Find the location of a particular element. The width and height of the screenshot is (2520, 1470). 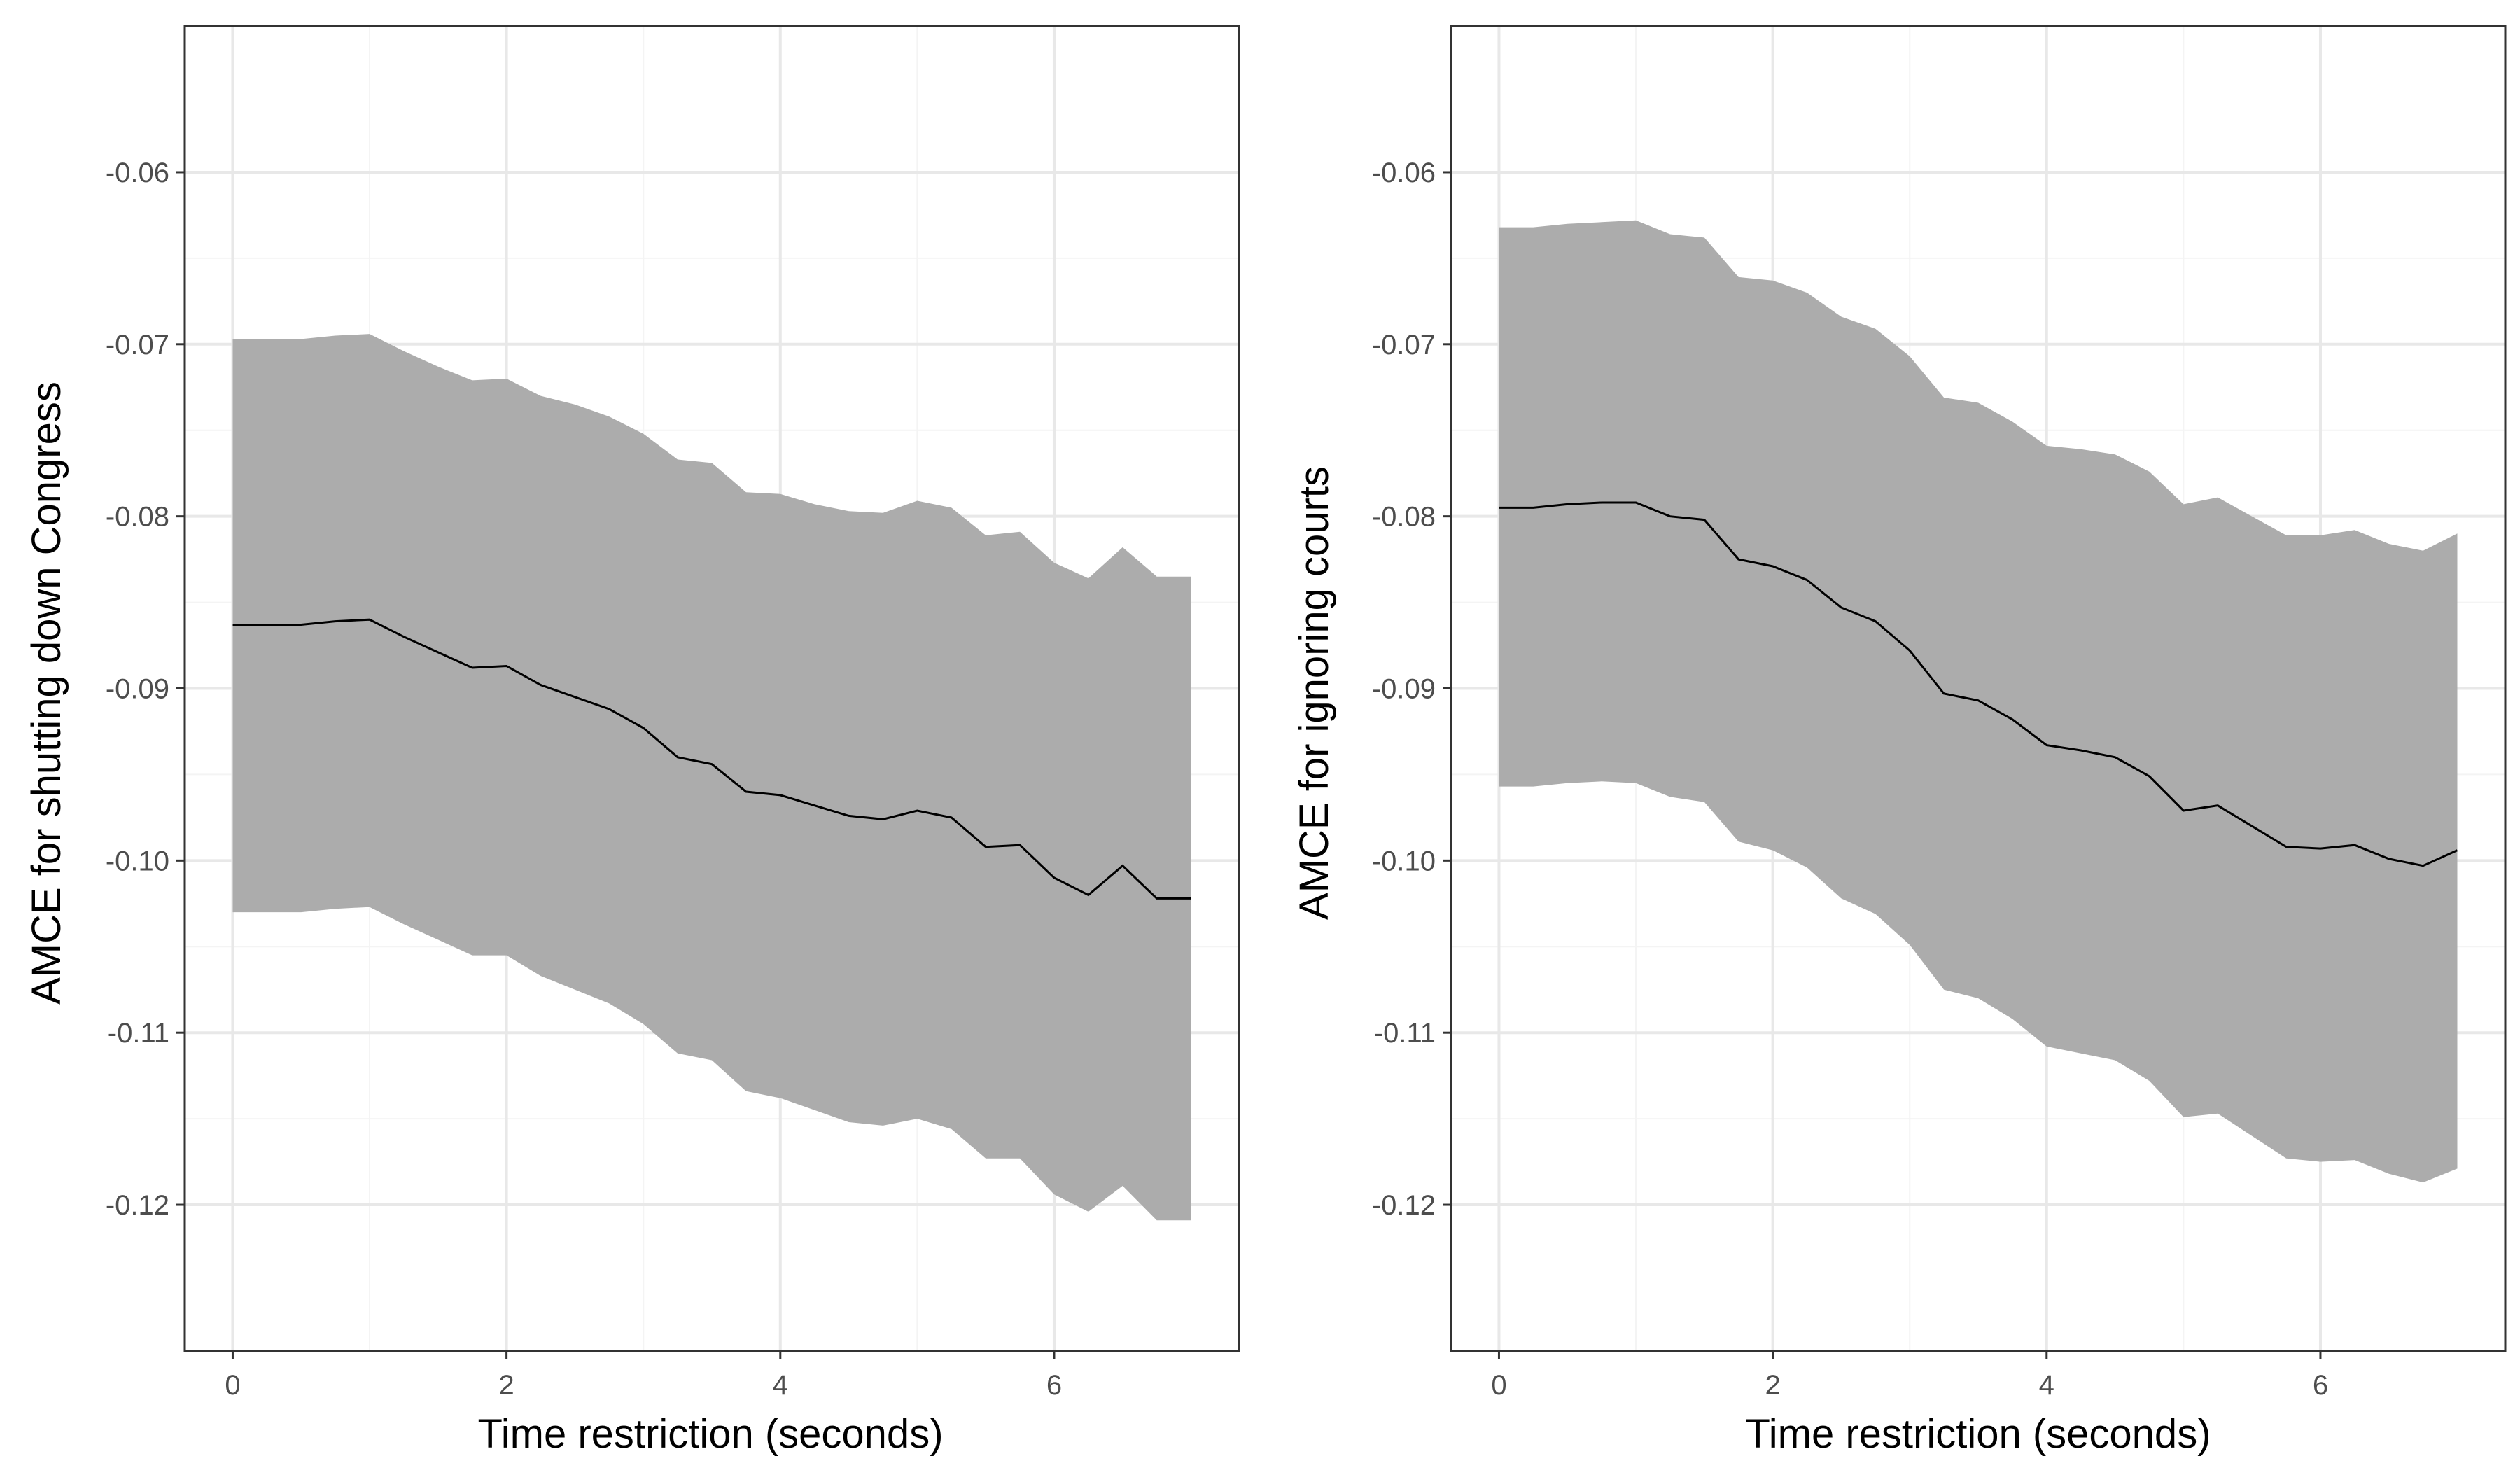

y-axis-title: AMCE for ignoring courts is located at coordinates (1314, 693).